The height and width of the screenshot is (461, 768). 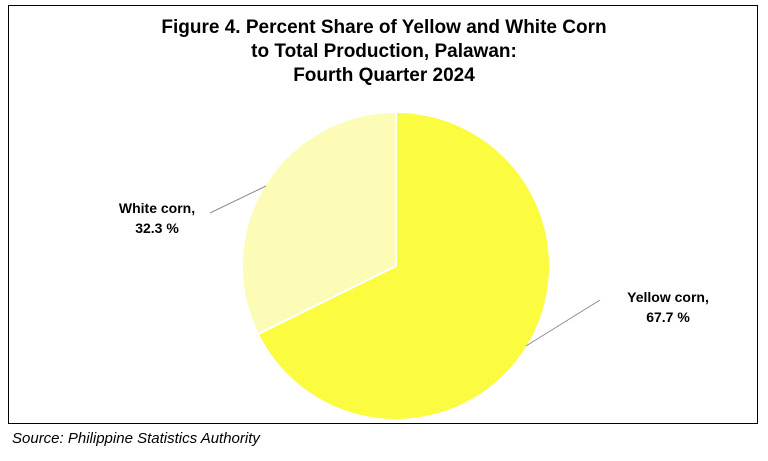 What do you see at coordinates (563, 323) in the screenshot?
I see `leader-line-yellow-corn` at bounding box center [563, 323].